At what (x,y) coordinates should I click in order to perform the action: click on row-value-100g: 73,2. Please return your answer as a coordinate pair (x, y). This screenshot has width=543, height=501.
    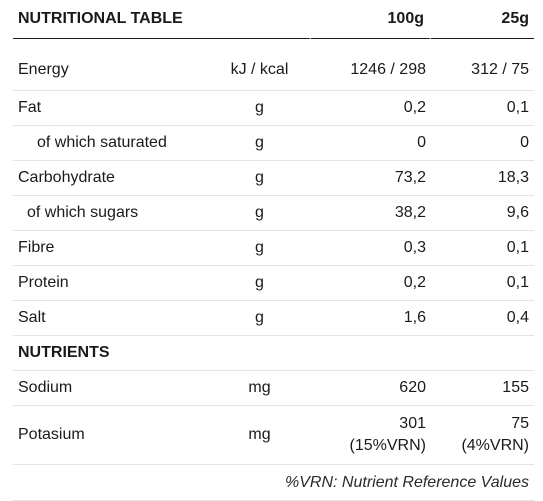
    Looking at the image, I should click on (371, 178).